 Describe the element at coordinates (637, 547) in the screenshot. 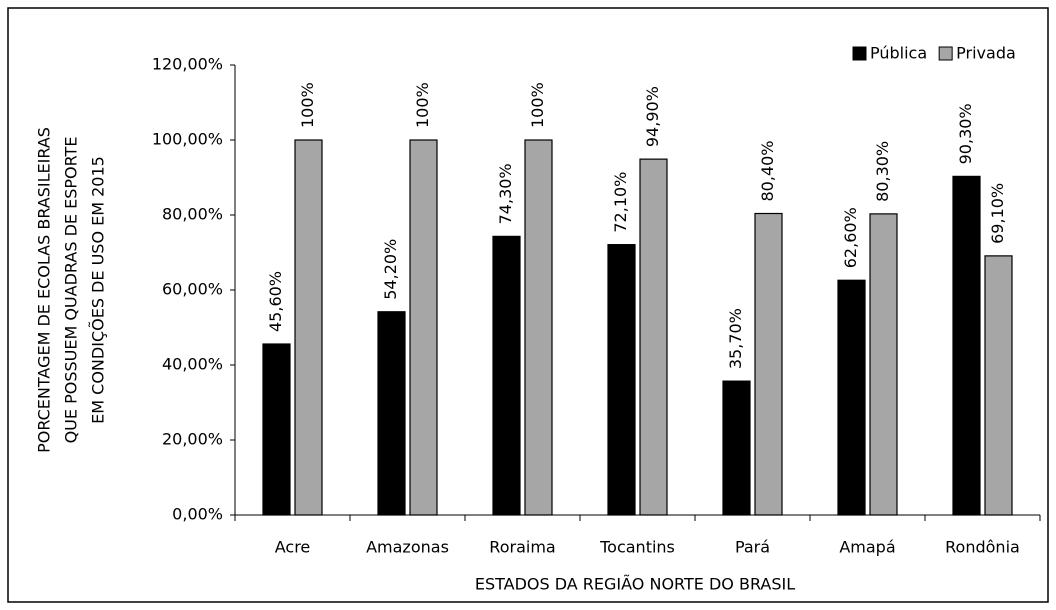

I see `x-tick-label: Tocantins` at that location.